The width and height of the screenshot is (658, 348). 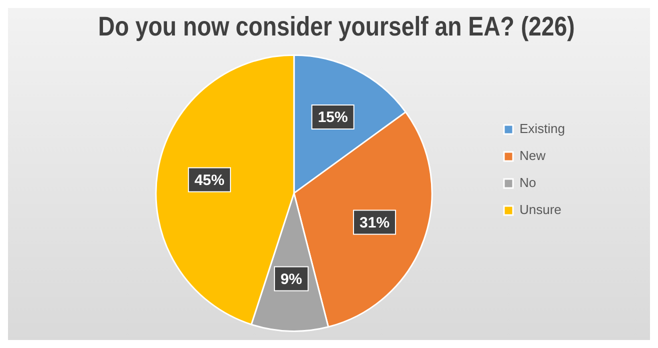 I want to click on legend-label: Unsure, so click(x=540, y=210).